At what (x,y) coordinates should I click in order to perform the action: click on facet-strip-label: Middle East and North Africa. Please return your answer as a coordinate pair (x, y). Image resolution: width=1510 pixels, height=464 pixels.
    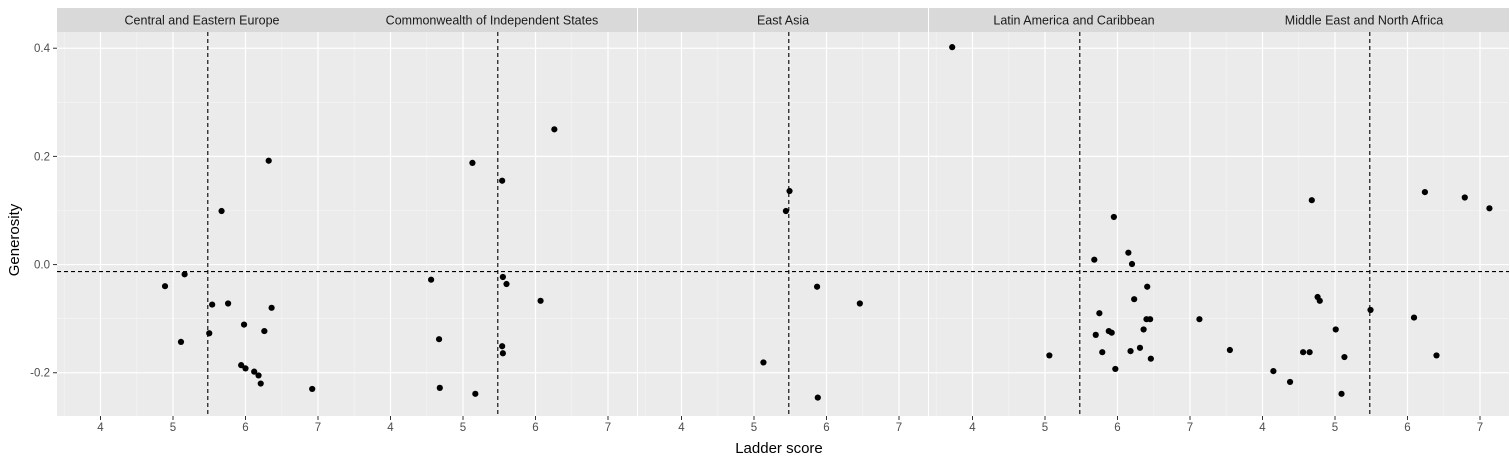
    Looking at the image, I should click on (1364, 21).